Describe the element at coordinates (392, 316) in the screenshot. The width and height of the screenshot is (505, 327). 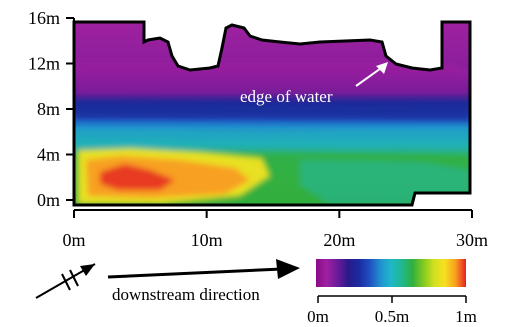
I see `colorbar-tick-label: 0.5m` at that location.